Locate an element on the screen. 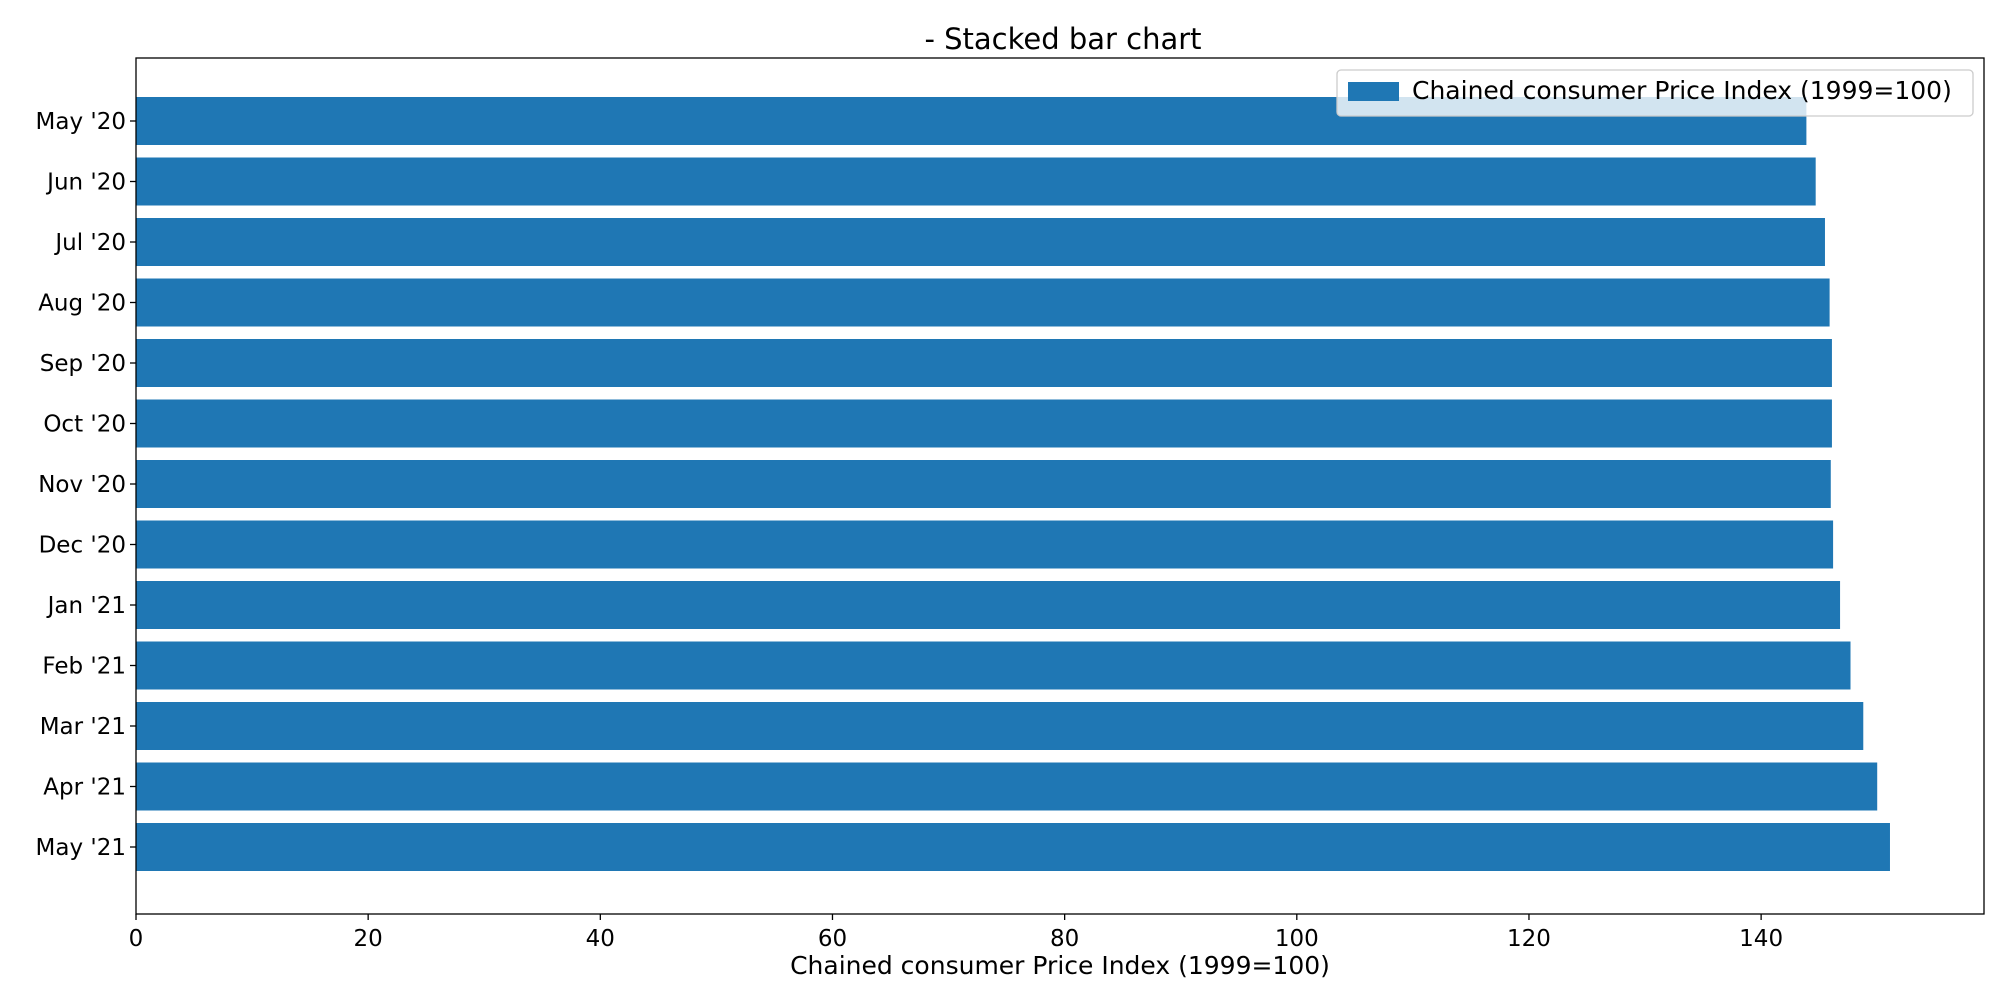 The image size is (2000, 1000). x-tick-label: 120 is located at coordinates (1529, 939).